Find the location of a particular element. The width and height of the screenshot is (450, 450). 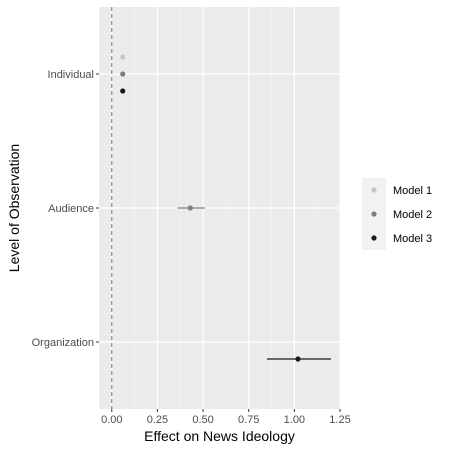

legend: Model 1 Model 2 Model 3 is located at coordinates (397, 214).